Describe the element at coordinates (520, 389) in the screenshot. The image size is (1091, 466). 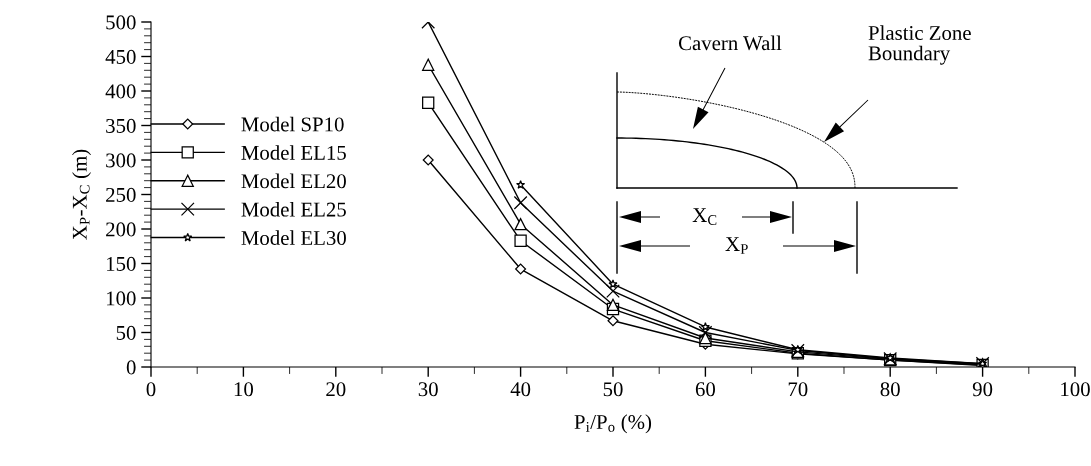
I see `x-tick-label: 40` at that location.